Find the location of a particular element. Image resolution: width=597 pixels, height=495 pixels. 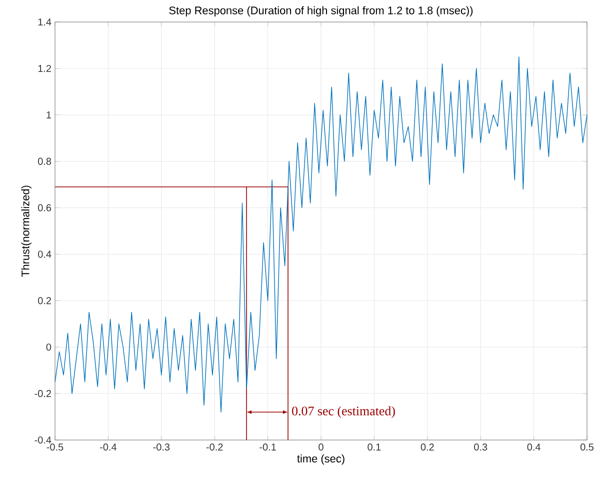

x-tick-label: -0.5 is located at coordinates (55, 447).